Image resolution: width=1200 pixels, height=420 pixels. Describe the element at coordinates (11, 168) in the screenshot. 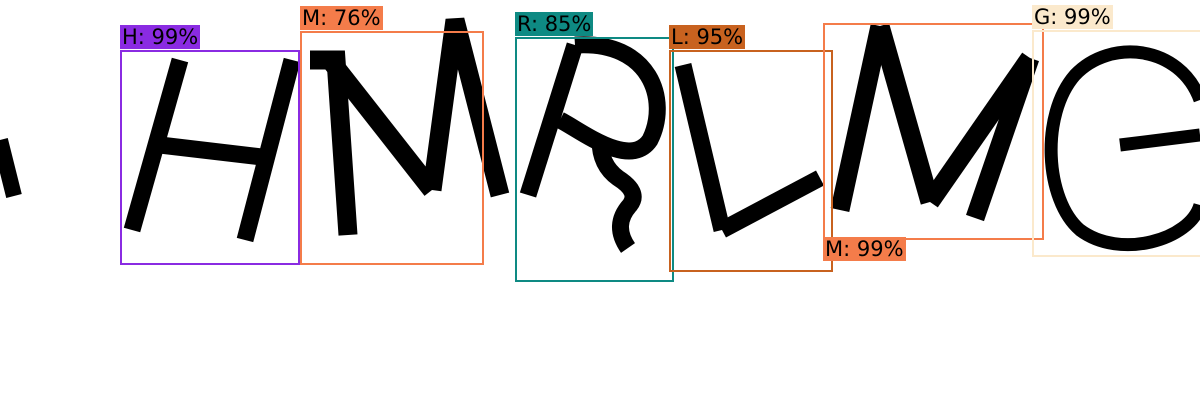

I see `glyph-partial-a` at that location.